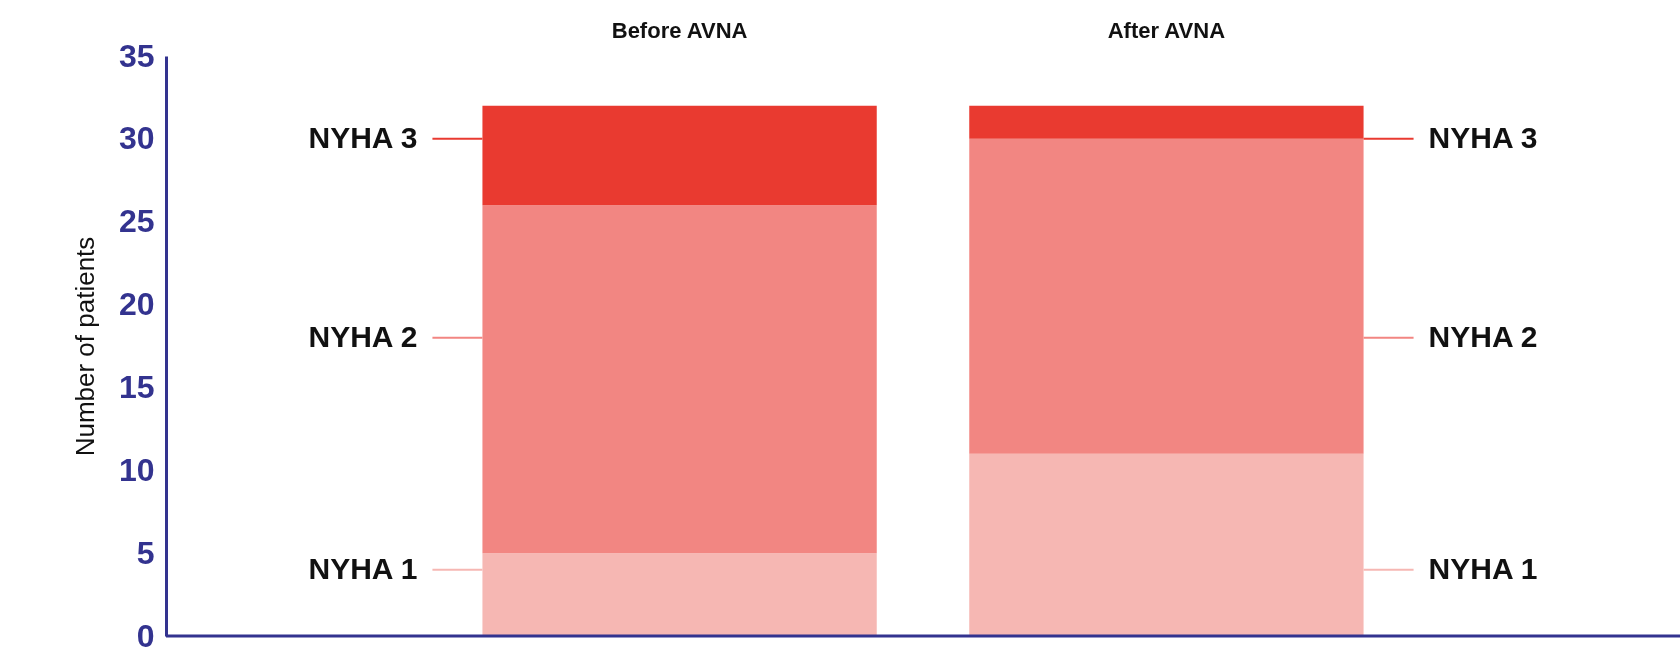 This screenshot has height=663, width=1680. I want to click on y-tick-label: 0, so click(145, 635).